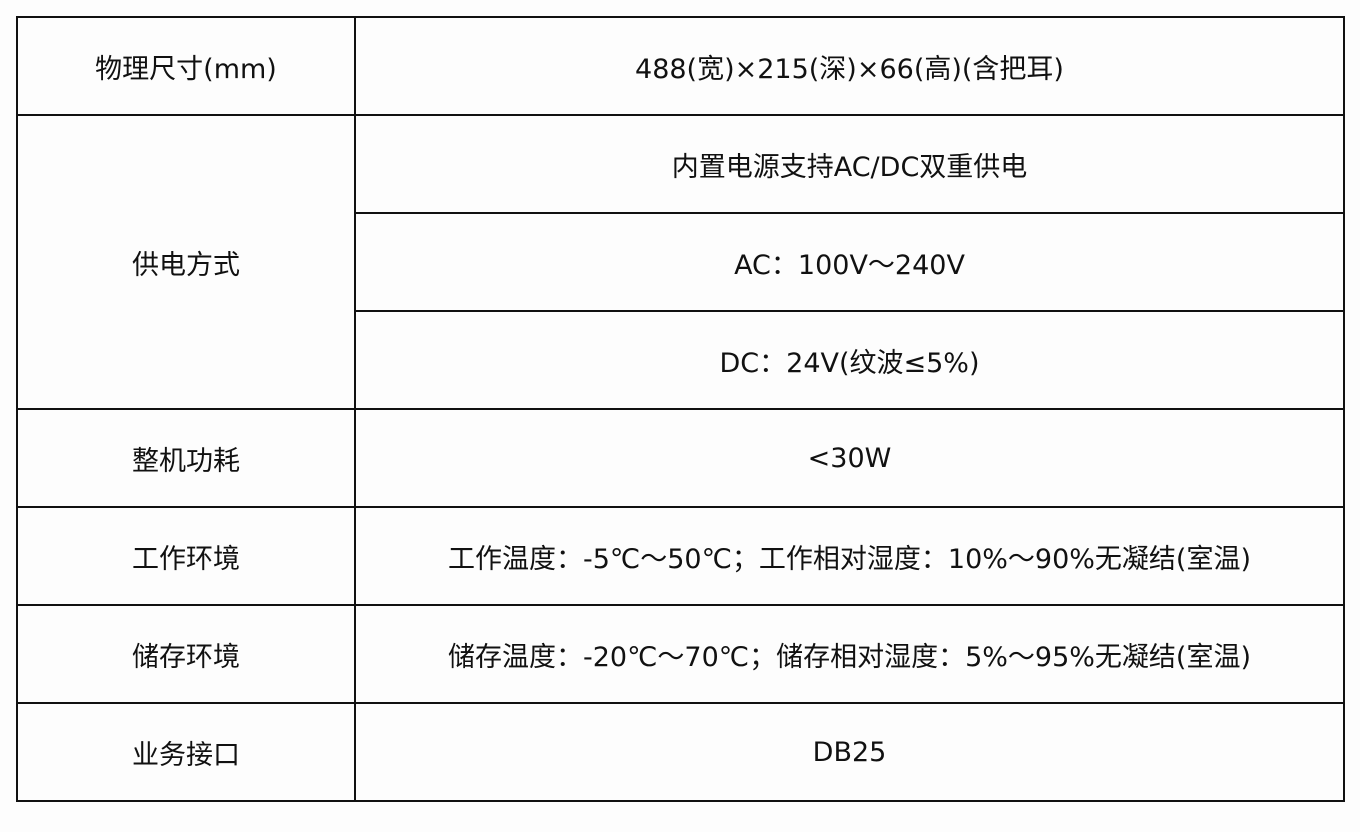  What do you see at coordinates (186, 458) in the screenshot?
I see `row-label: 整机功耗` at bounding box center [186, 458].